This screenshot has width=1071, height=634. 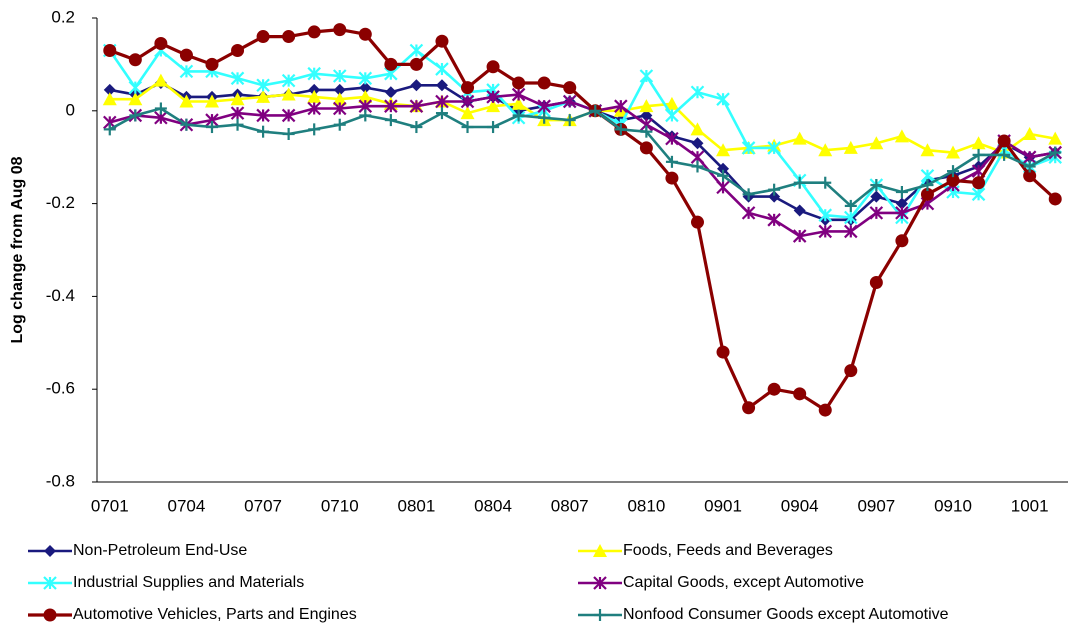 I want to click on x-tick-label: 0804, so click(x=493, y=505).